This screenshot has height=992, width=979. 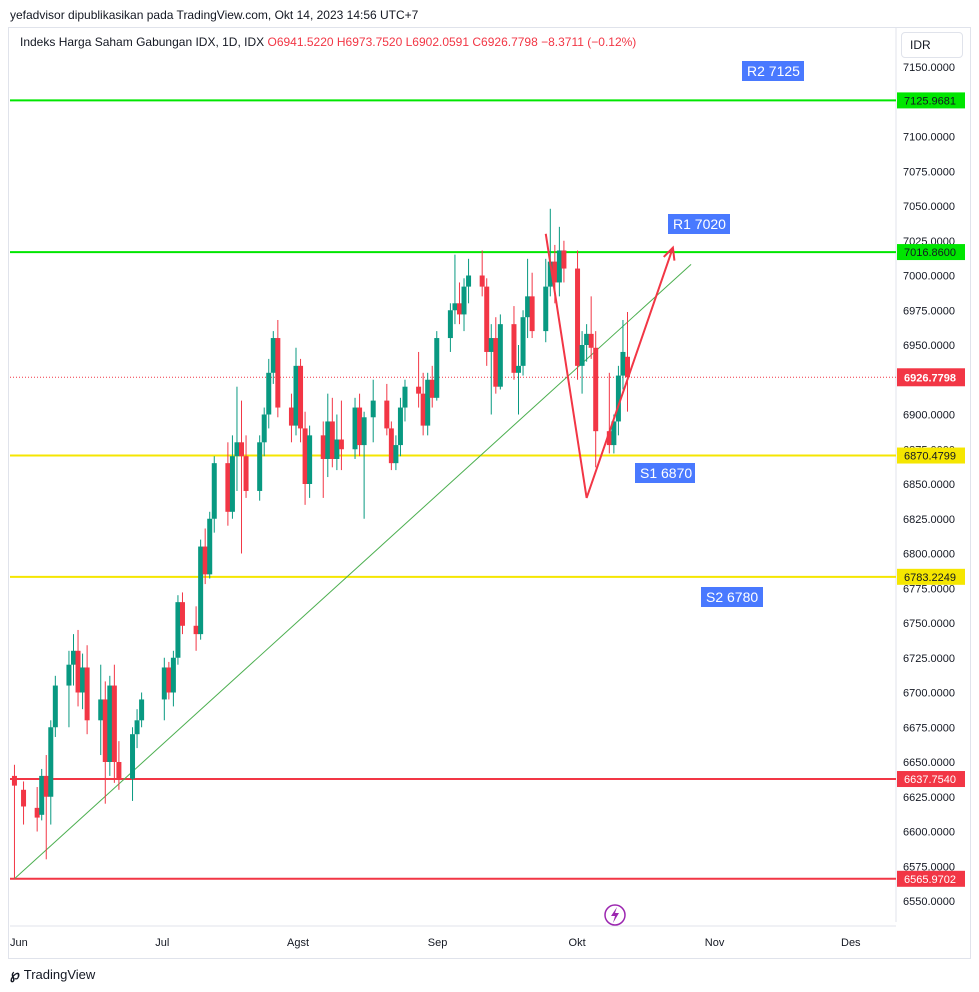 What do you see at coordinates (669, 253) in the screenshot?
I see `arrow-head` at bounding box center [669, 253].